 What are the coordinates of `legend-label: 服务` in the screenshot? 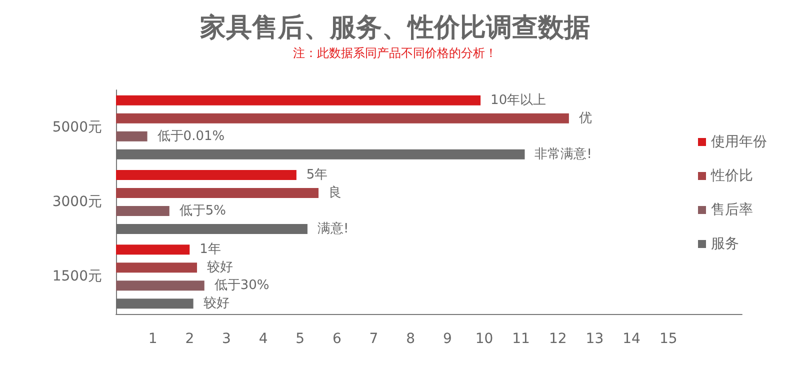 It's located at (725, 244).